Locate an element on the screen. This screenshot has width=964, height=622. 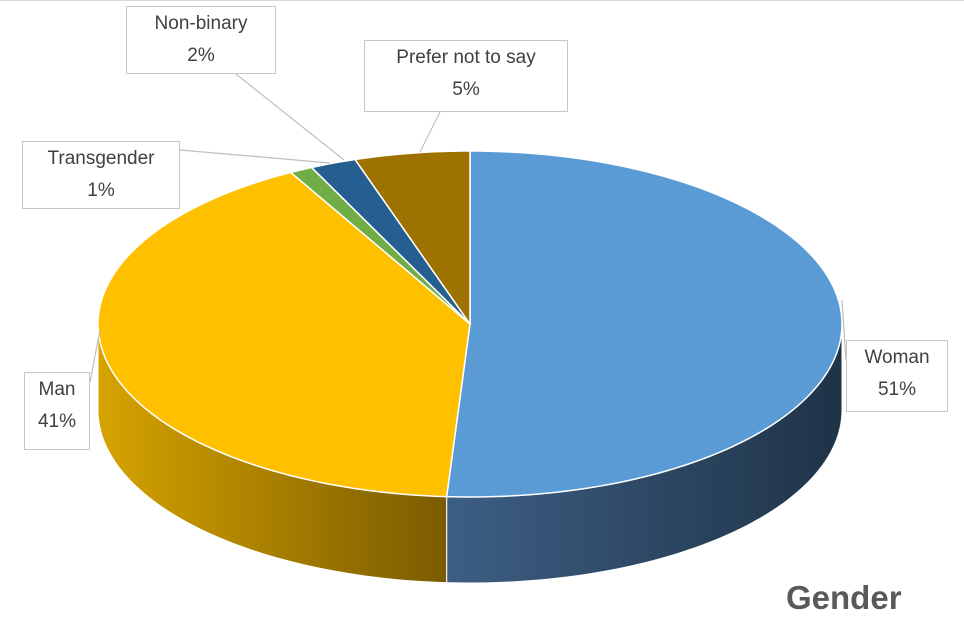
leader-line-transgender is located at coordinates (255, 156).